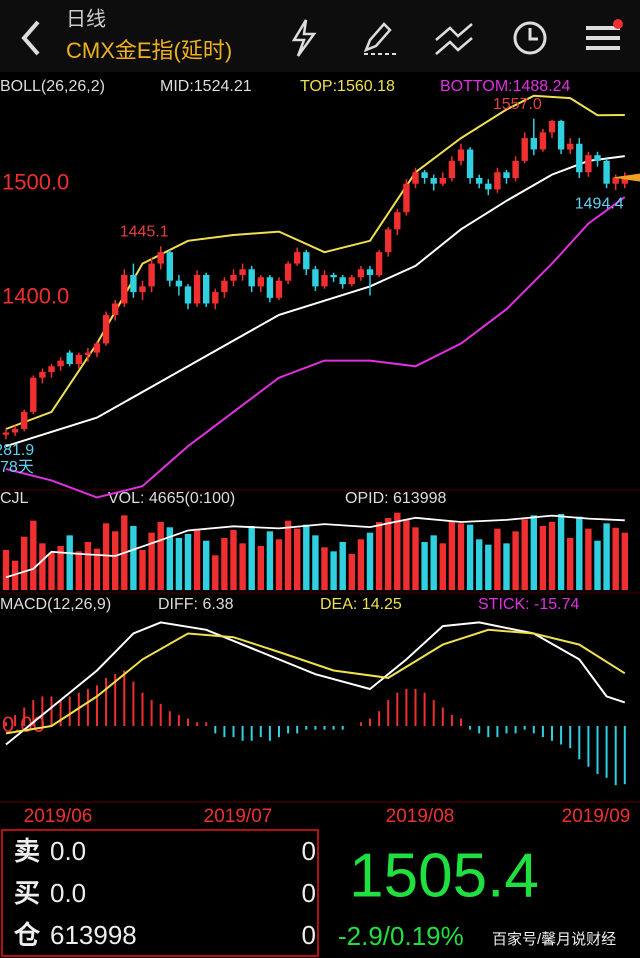  I want to click on price-annotation: 1445.1, so click(144, 232).